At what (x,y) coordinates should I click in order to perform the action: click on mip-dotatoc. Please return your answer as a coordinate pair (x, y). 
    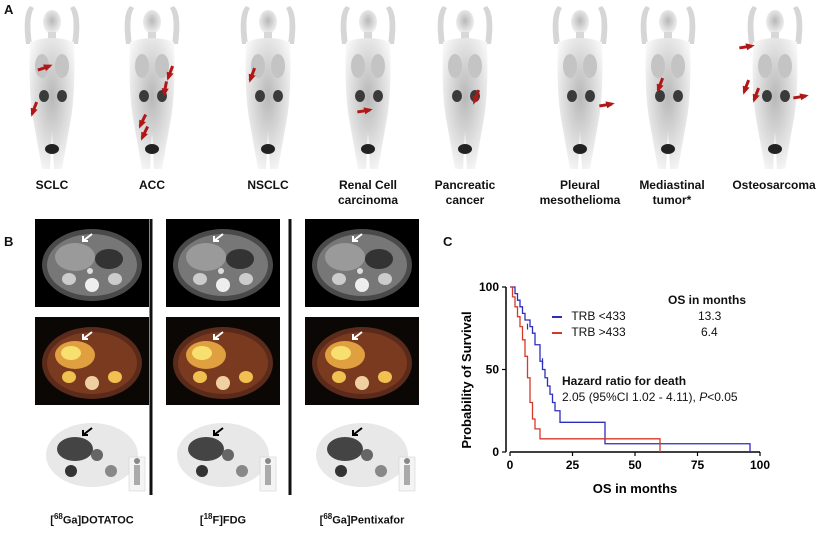
    Looking at the image, I should click on (92, 454).